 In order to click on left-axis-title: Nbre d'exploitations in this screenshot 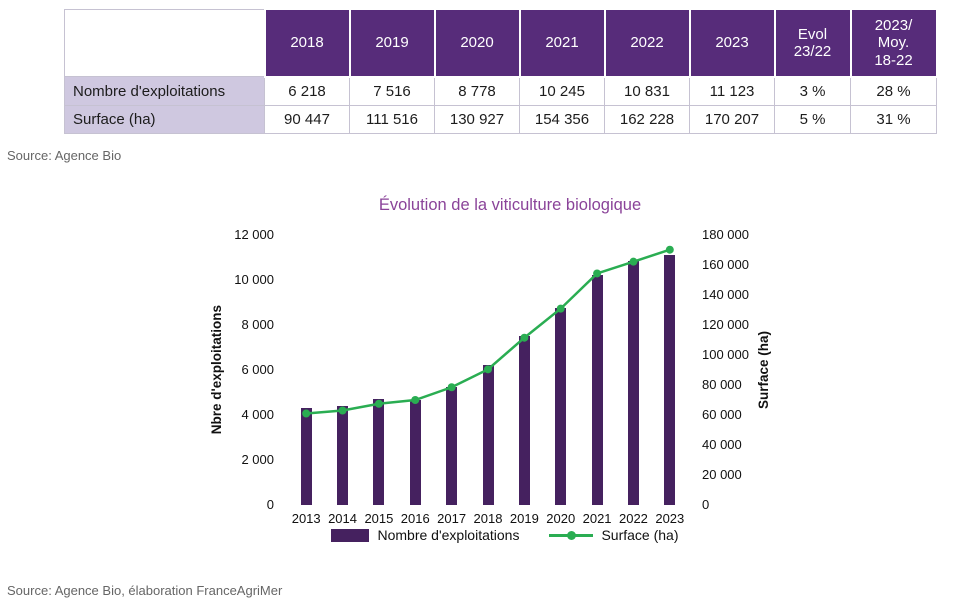, I will do `click(216, 370)`.